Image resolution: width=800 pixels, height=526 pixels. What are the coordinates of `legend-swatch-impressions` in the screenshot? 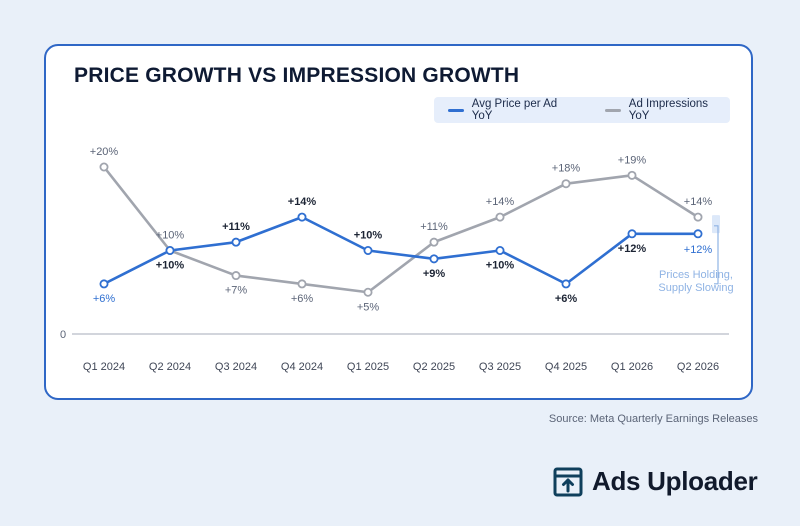 It's located at (613, 110).